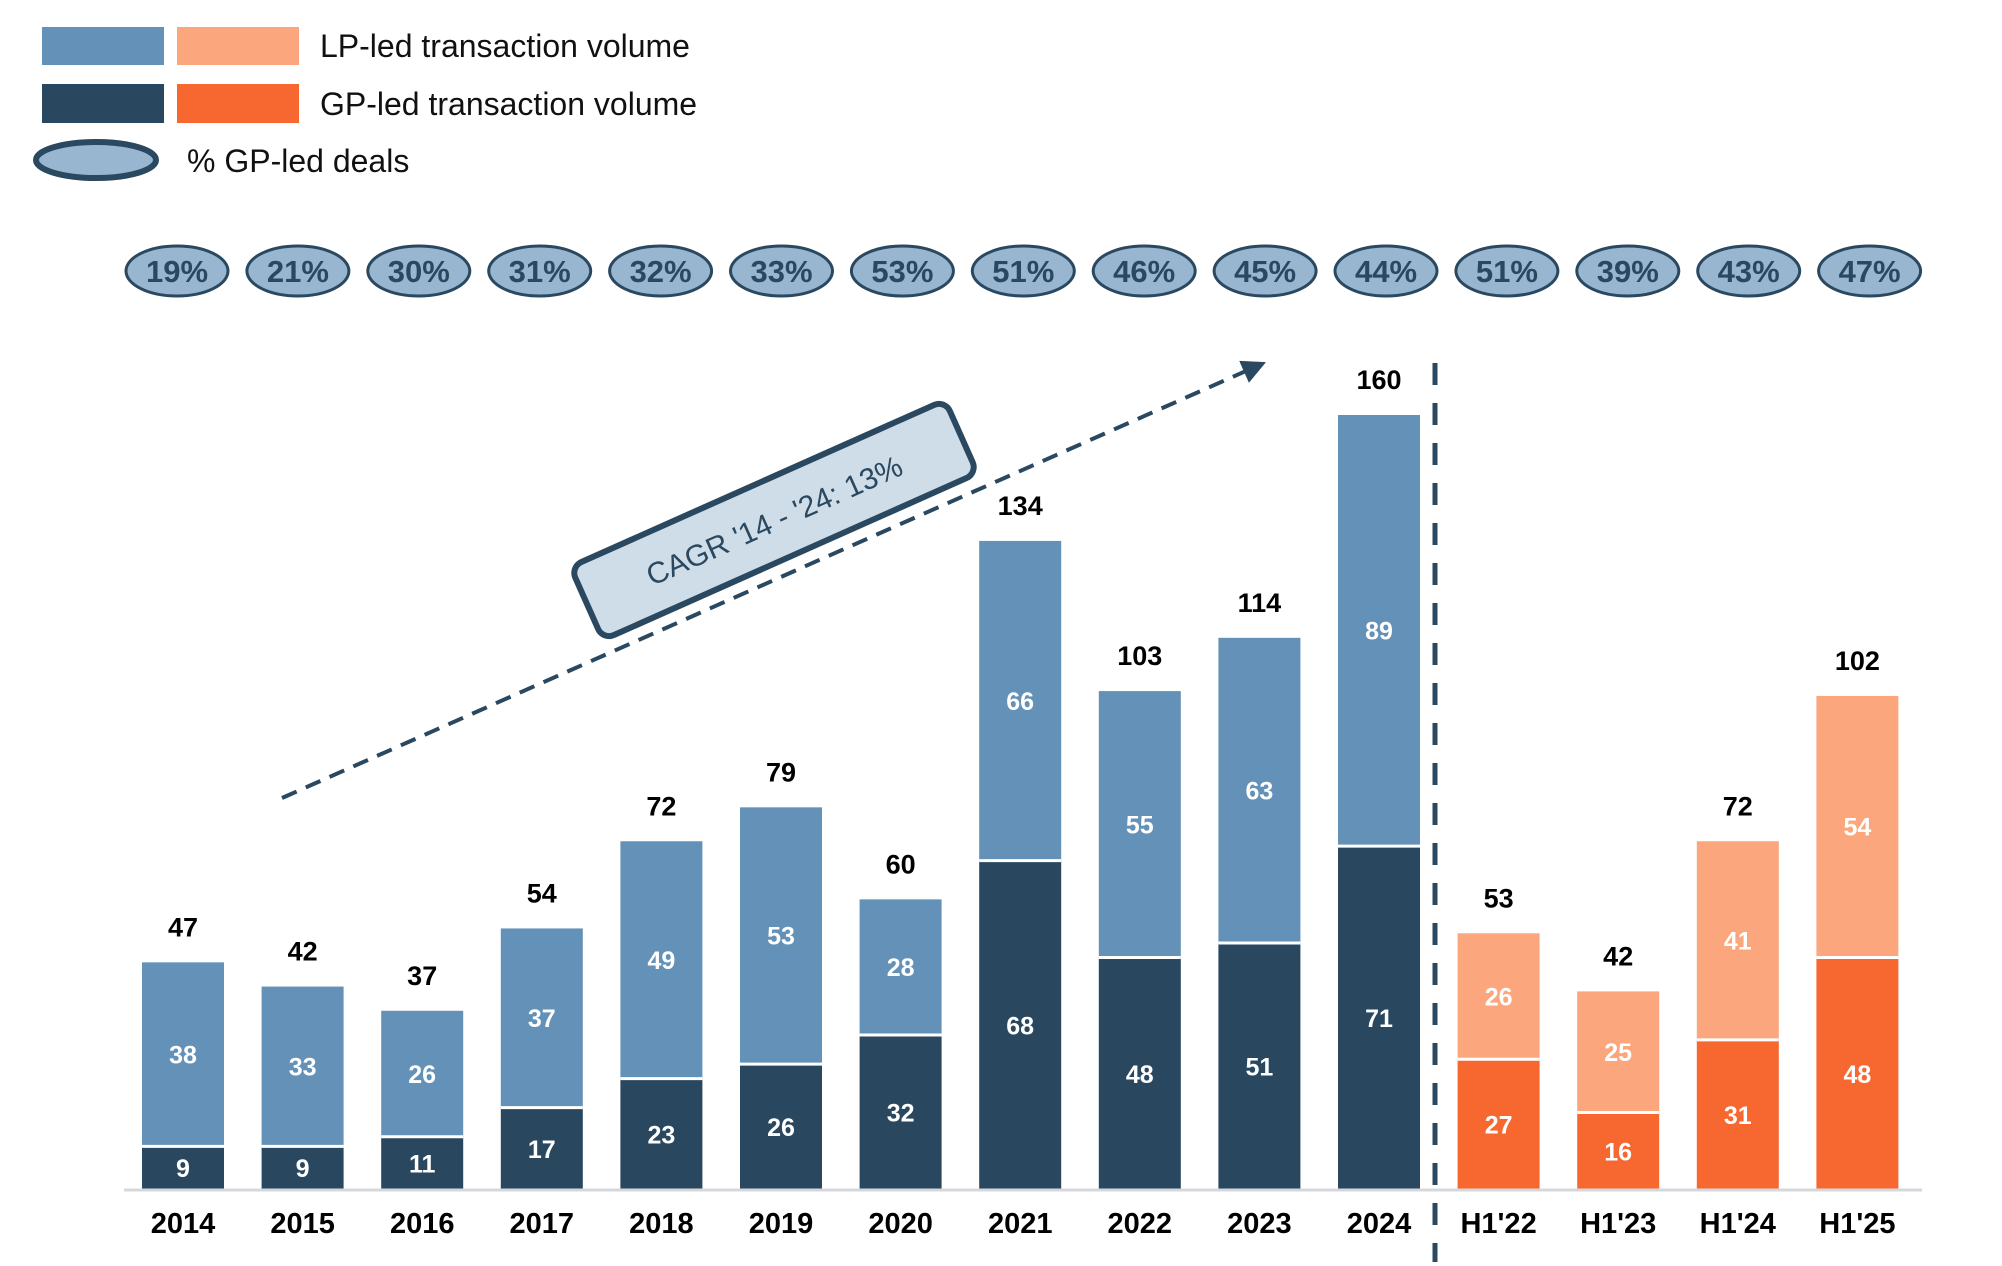 This screenshot has height=1266, width=2002. I want to click on bar-group-2022: 48 55 103, so click(1139, 915).